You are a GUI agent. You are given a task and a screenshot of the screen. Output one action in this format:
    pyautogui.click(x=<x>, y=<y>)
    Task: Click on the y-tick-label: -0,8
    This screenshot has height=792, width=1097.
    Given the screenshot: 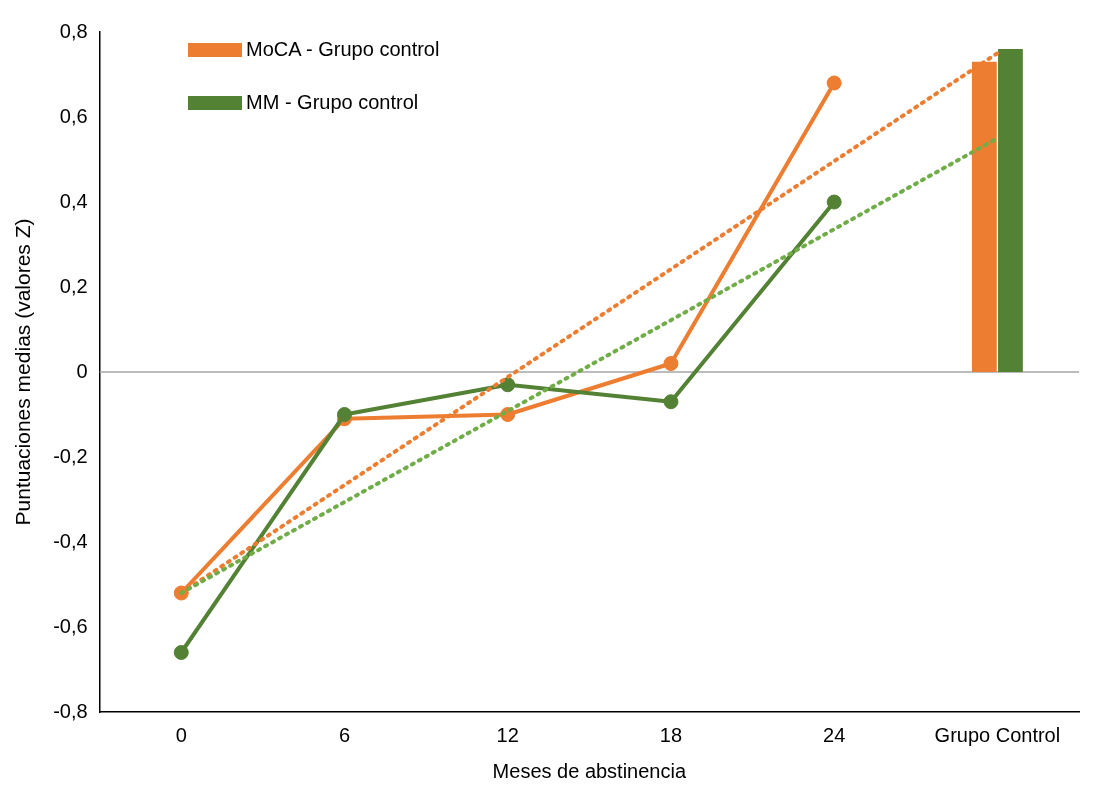 What is the action you would take?
    pyautogui.click(x=70, y=710)
    